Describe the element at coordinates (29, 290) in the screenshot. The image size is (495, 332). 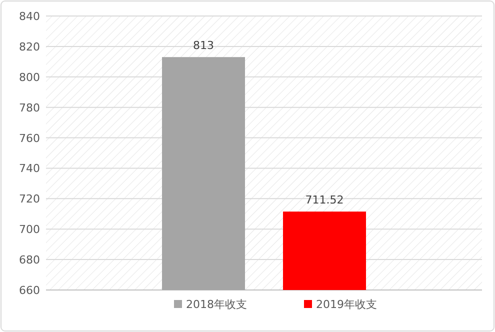
I see `y-tick-label: 660` at that location.